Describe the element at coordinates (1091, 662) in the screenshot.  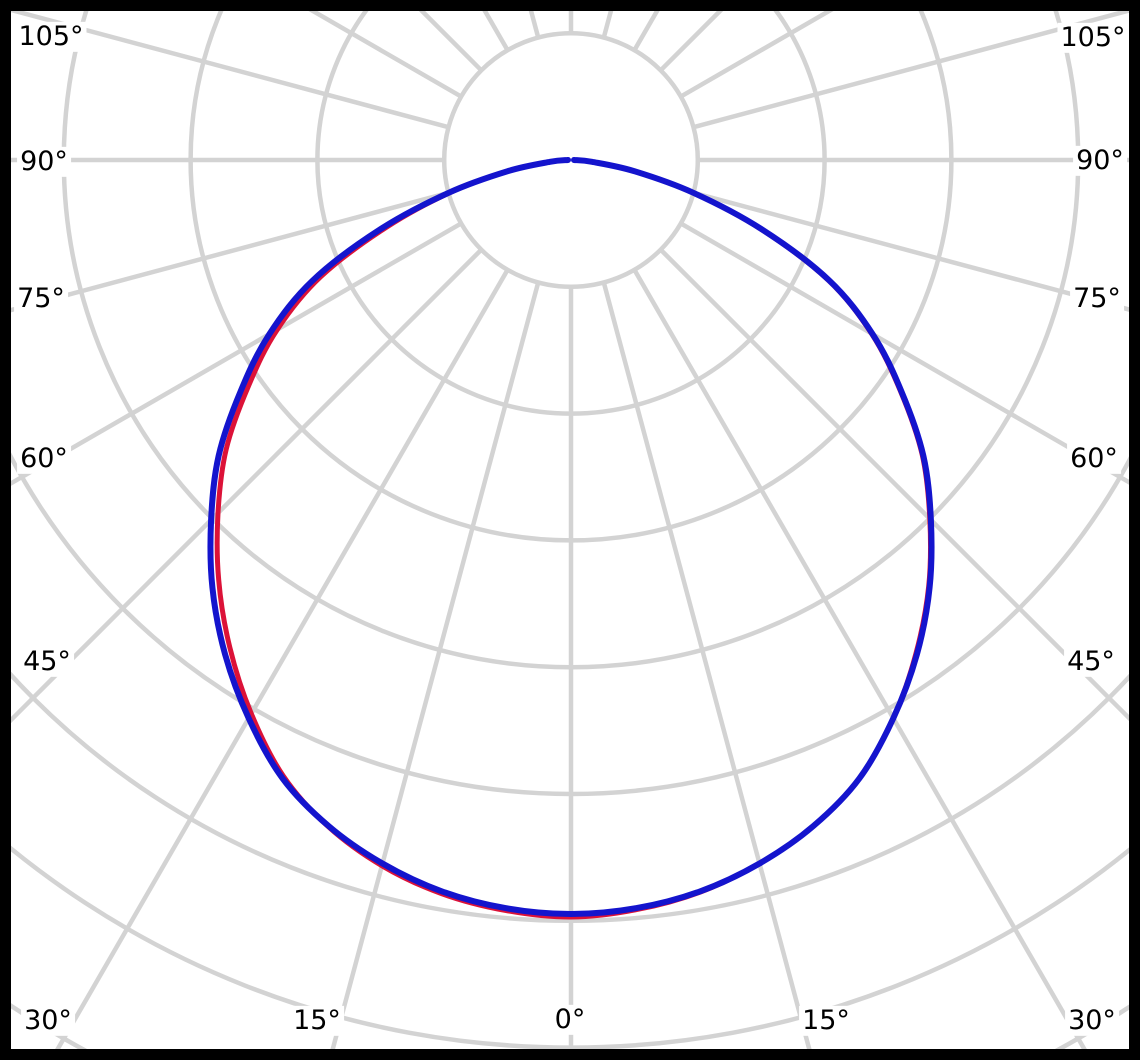
I see `angle-tick-label-right: 45°` at that location.